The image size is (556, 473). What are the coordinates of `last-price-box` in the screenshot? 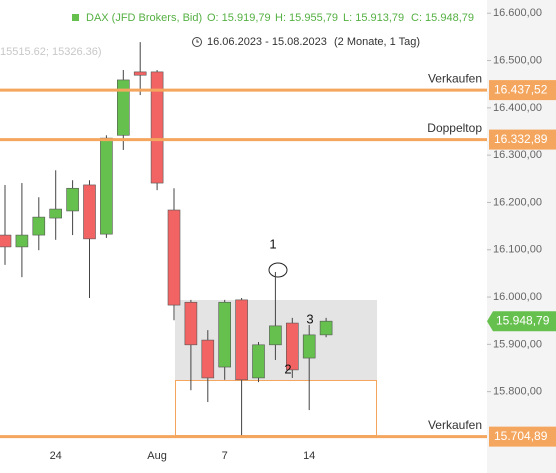 It's located at (521, 321).